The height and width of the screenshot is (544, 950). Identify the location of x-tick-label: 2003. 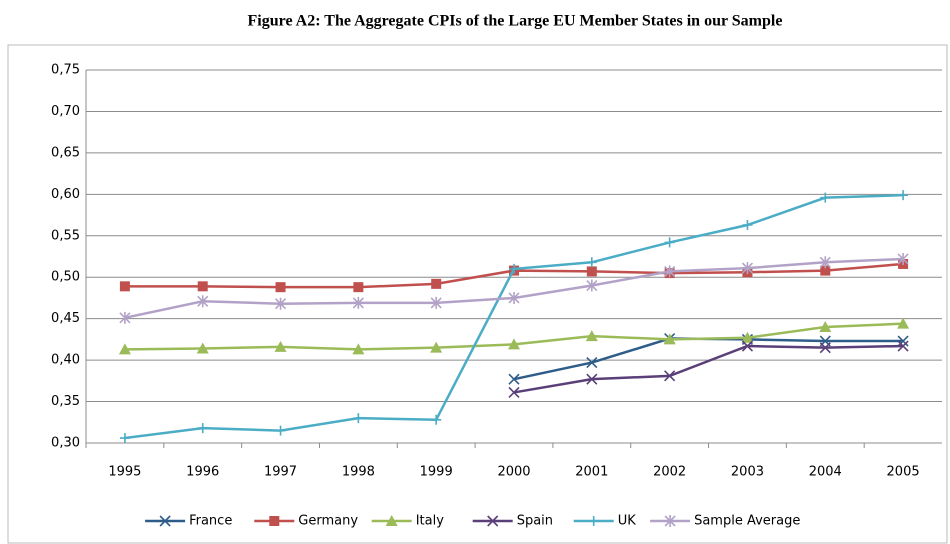
(747, 472).